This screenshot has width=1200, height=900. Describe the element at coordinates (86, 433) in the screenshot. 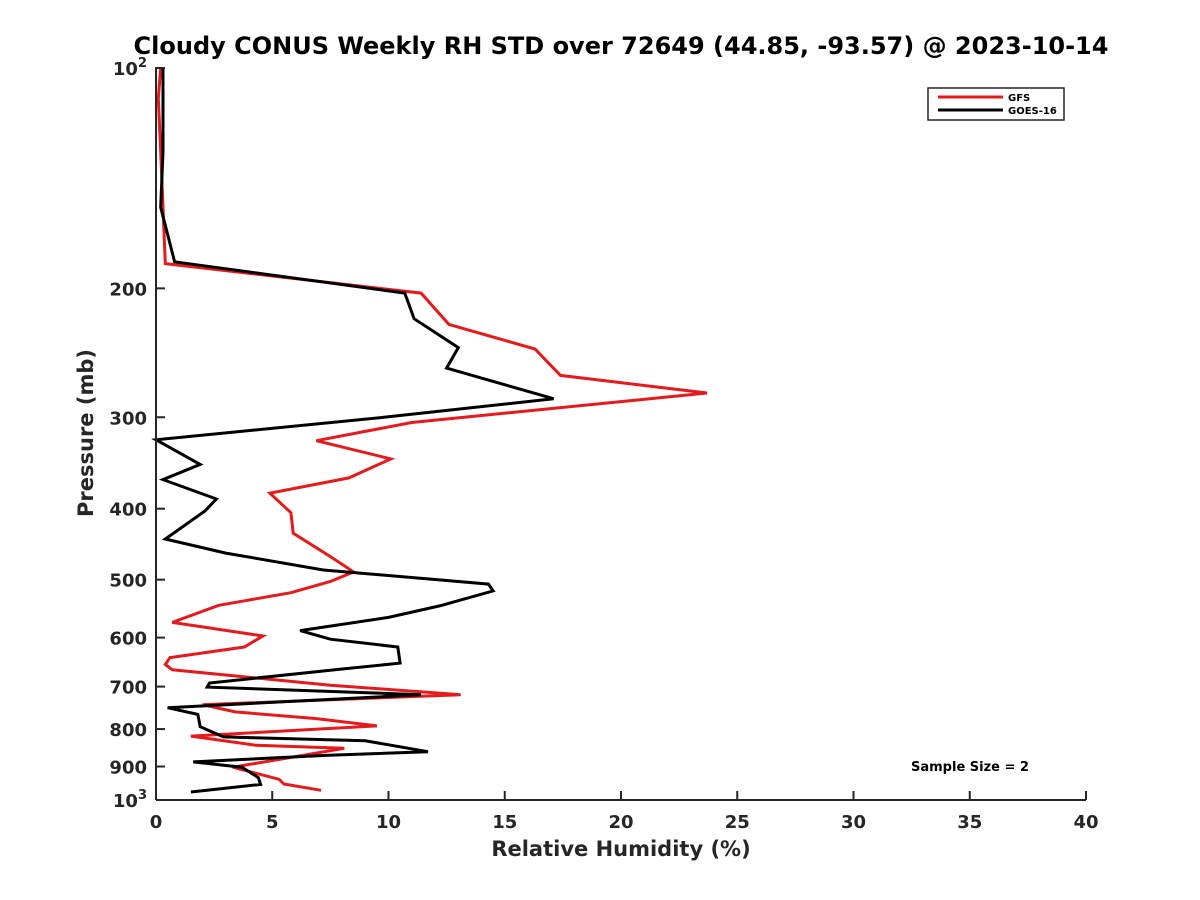

I see `y-axis-label: Pressure (mb)` at that location.